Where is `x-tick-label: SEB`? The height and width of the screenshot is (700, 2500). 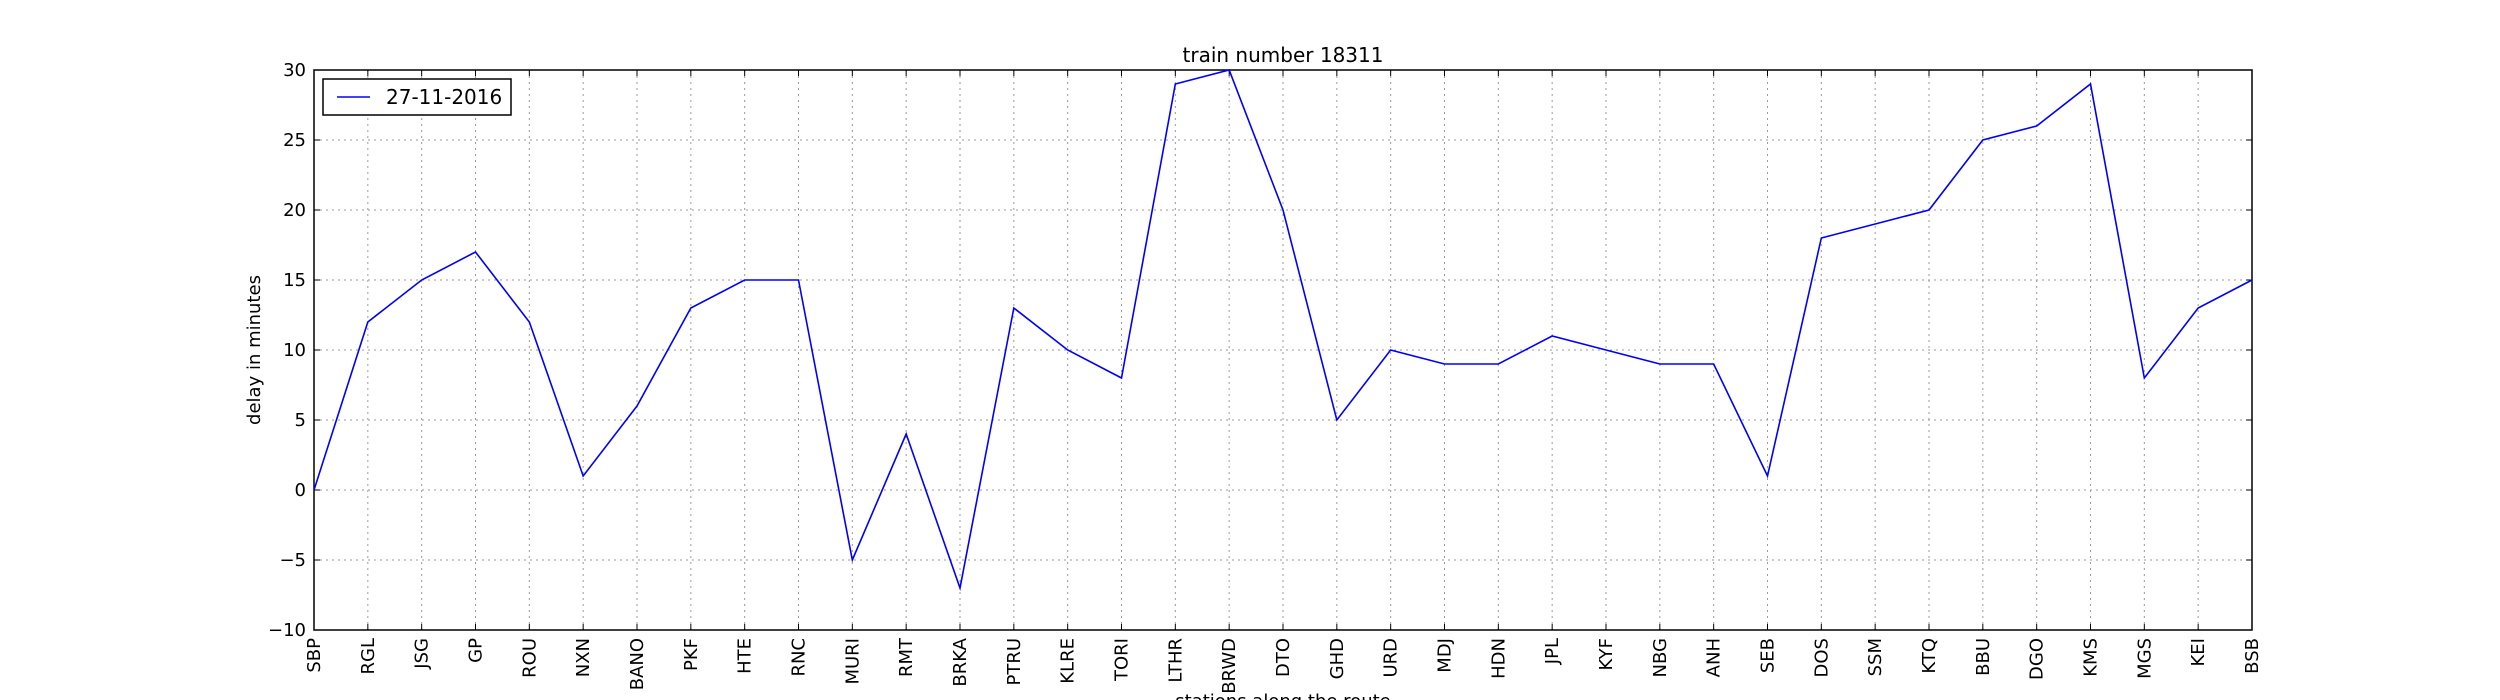 x-tick-label: SEB is located at coordinates (1768, 655).